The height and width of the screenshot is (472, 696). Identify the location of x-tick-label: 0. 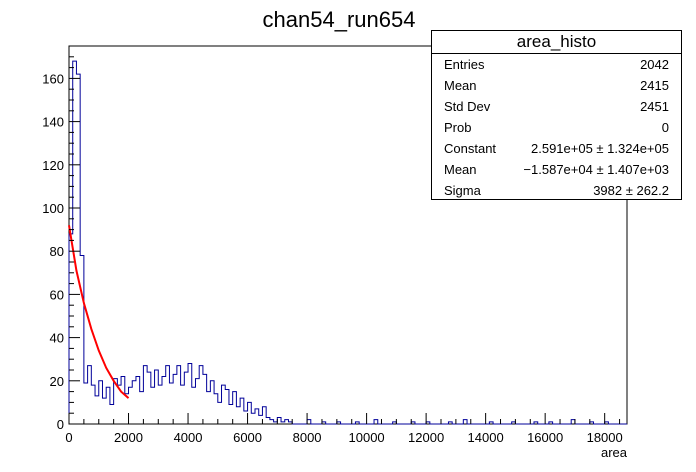
(68, 437).